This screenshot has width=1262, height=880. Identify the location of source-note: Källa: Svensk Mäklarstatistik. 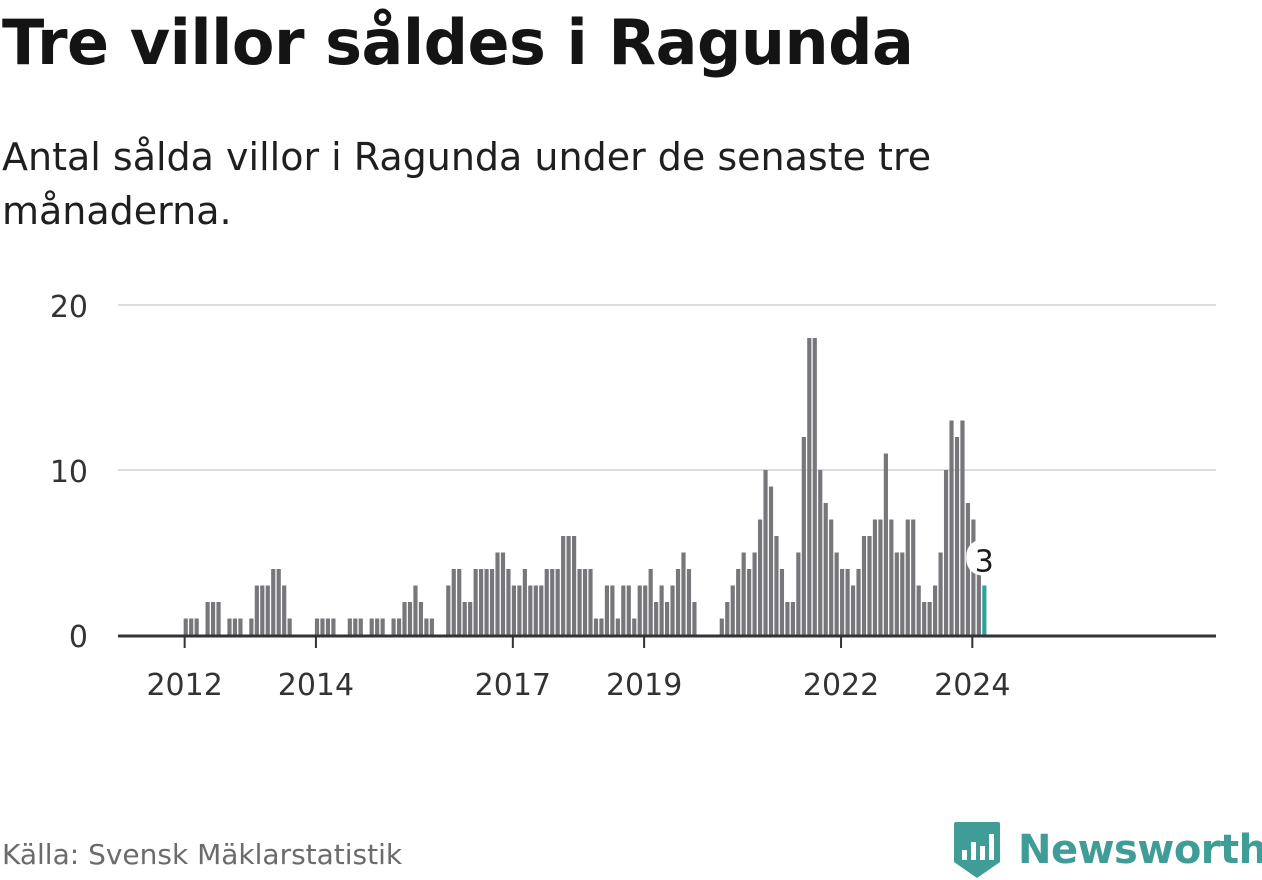
(202, 854).